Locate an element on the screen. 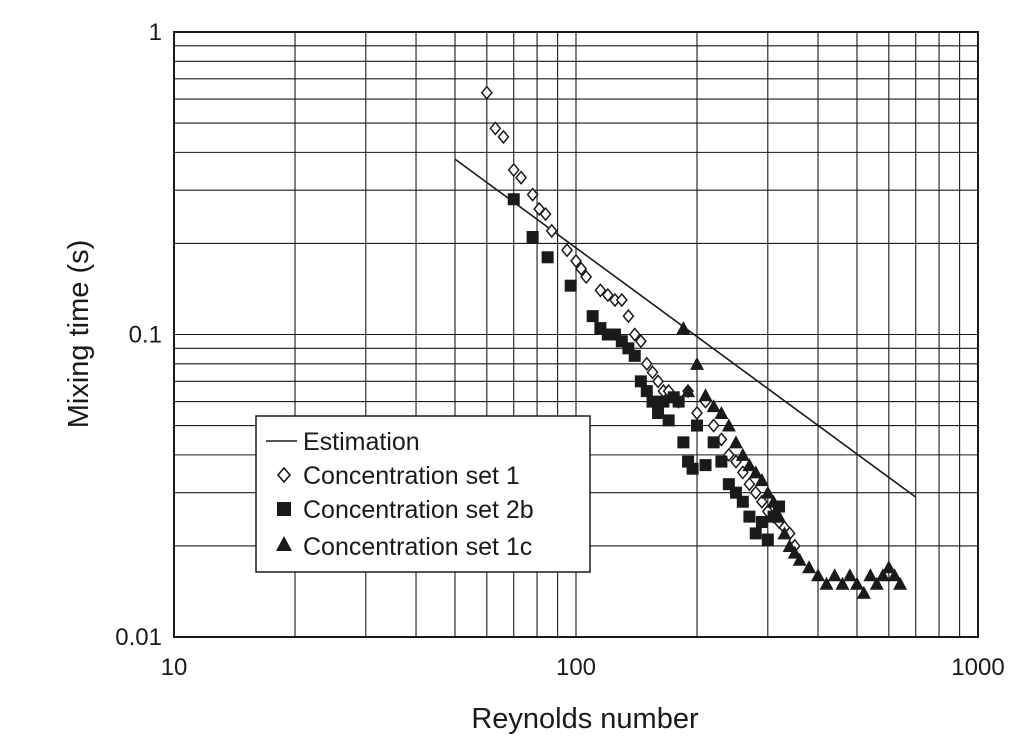  legend-label-concentration-set-1: Concentration set 1 is located at coordinates (411, 476).